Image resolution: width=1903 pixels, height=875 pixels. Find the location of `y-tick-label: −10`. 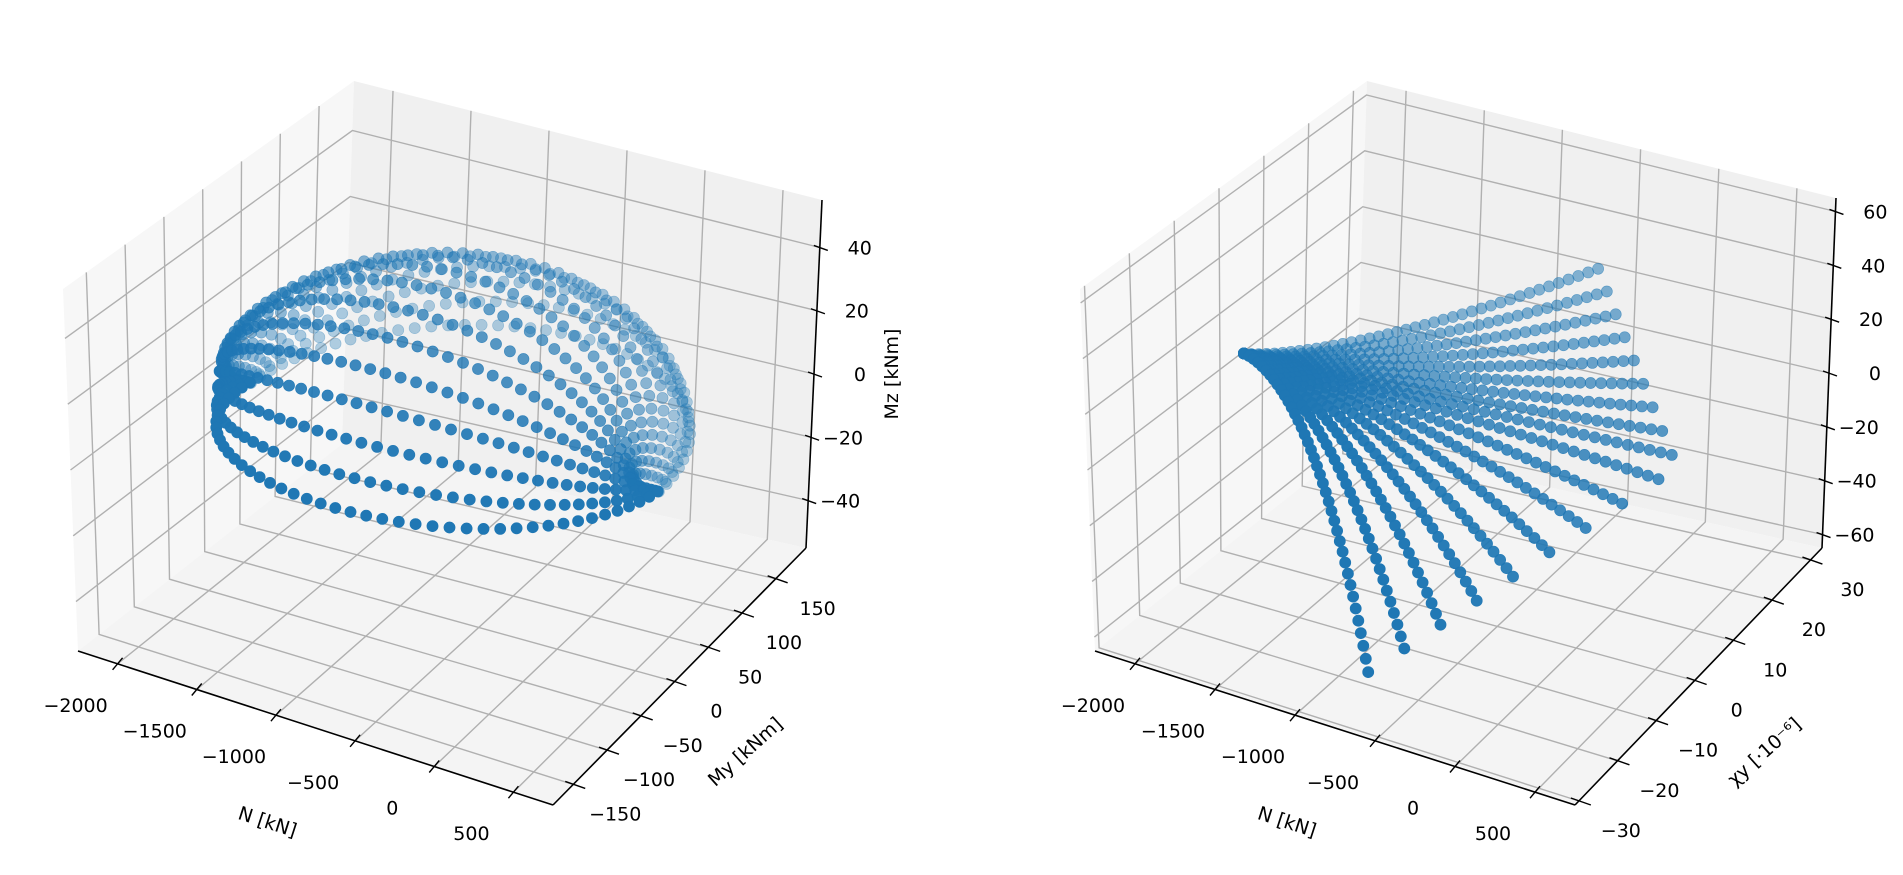

y-tick-label: −10 is located at coordinates (1698, 751).